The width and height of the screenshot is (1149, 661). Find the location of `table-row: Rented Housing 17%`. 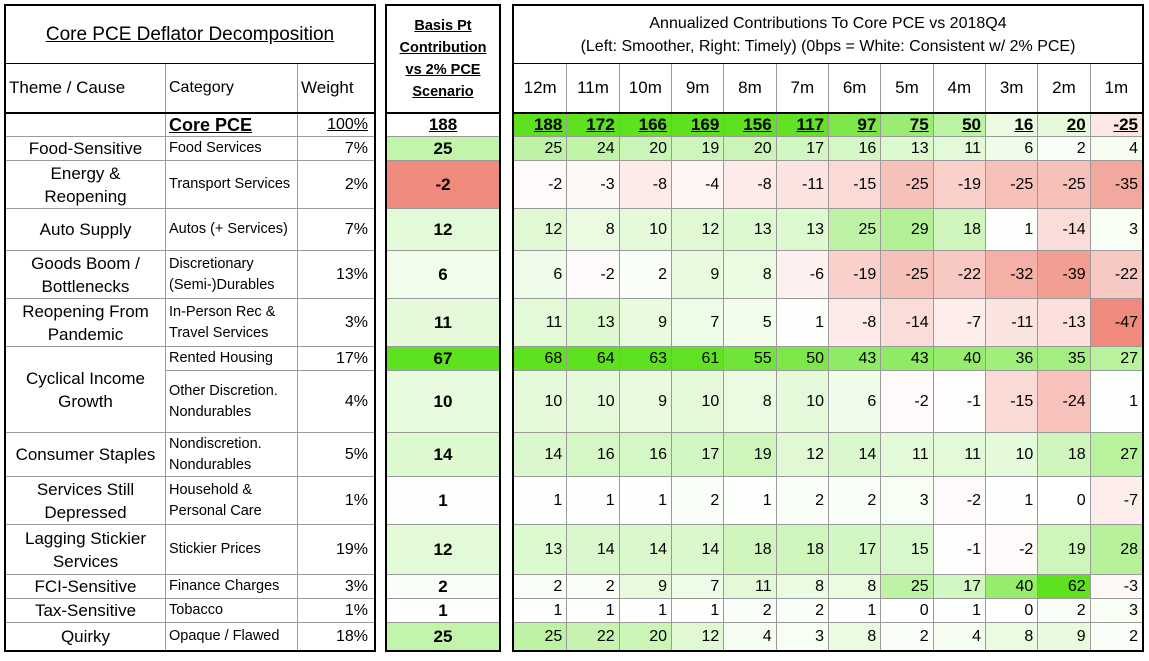

table-row: Rented Housing 17% is located at coordinates (269, 358).